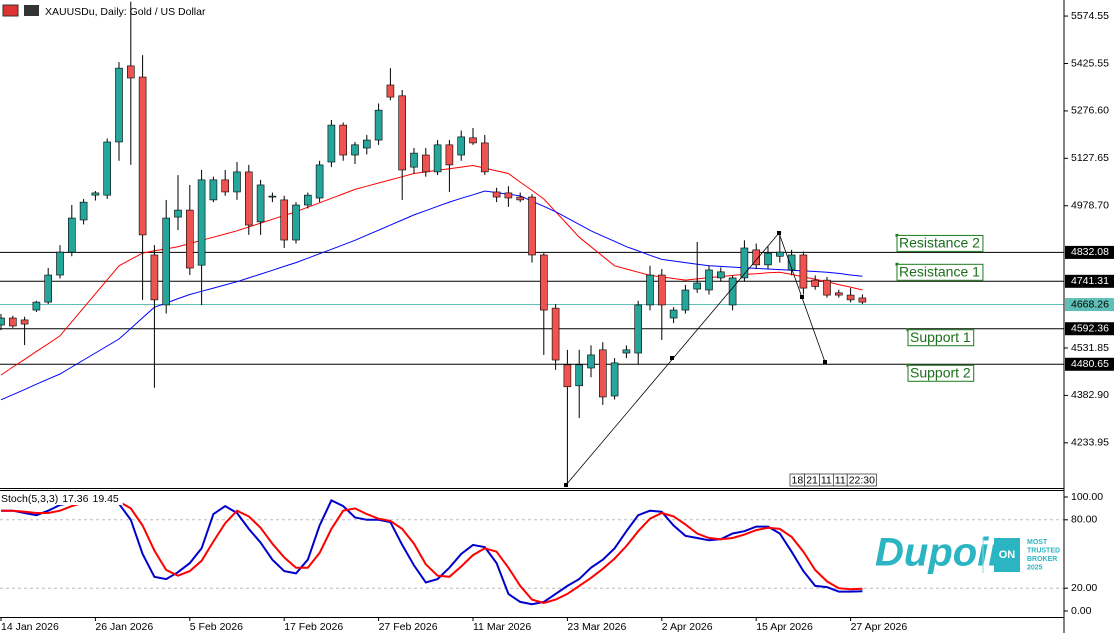  I want to click on level-axis-label: 4592.36, so click(1090, 329).